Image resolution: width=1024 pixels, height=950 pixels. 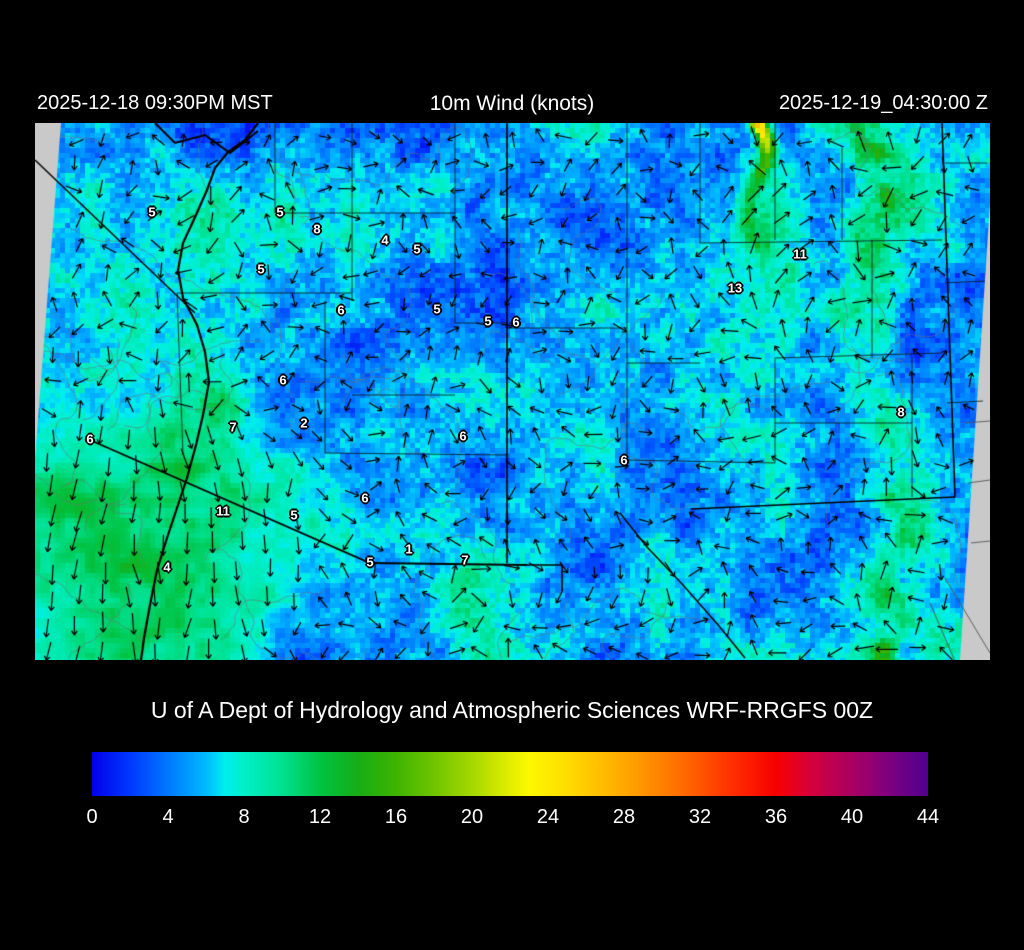 What do you see at coordinates (776, 817) in the screenshot?
I see `colorbar-tick-label: 36` at bounding box center [776, 817].